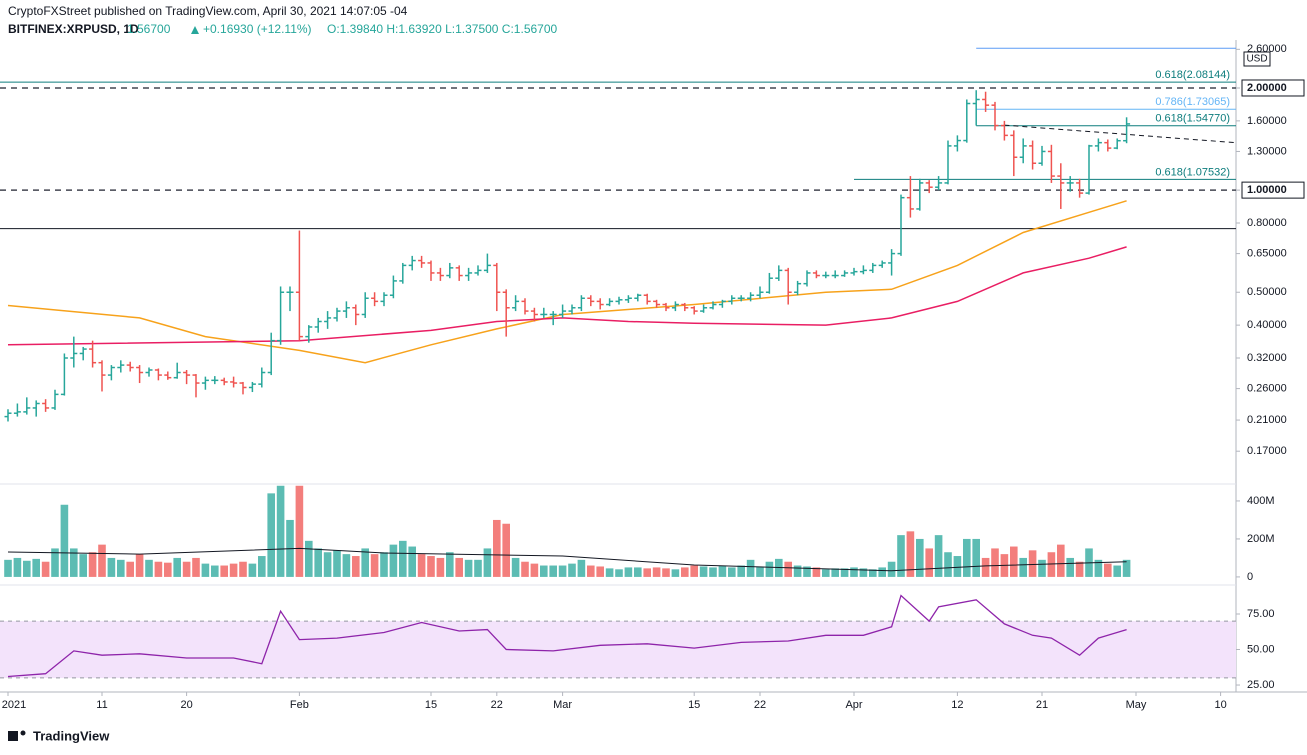 This screenshot has width=1307, height=755. What do you see at coordinates (567, 636) in the screenshot?
I see `rsi-line` at bounding box center [567, 636].